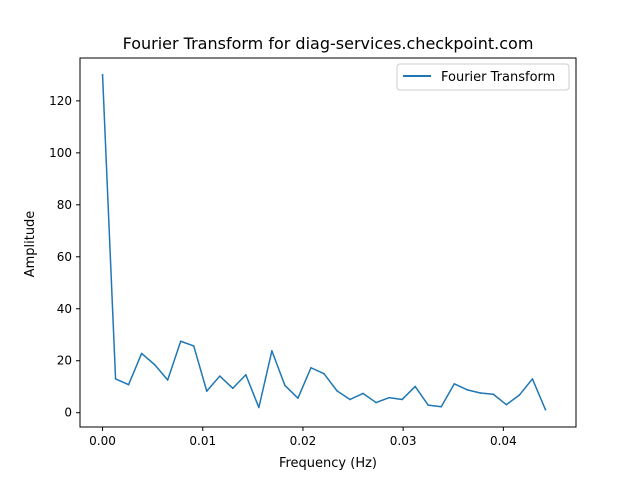 This screenshot has height=484, width=640. I want to click on y-tick-label: 40, so click(64, 309).